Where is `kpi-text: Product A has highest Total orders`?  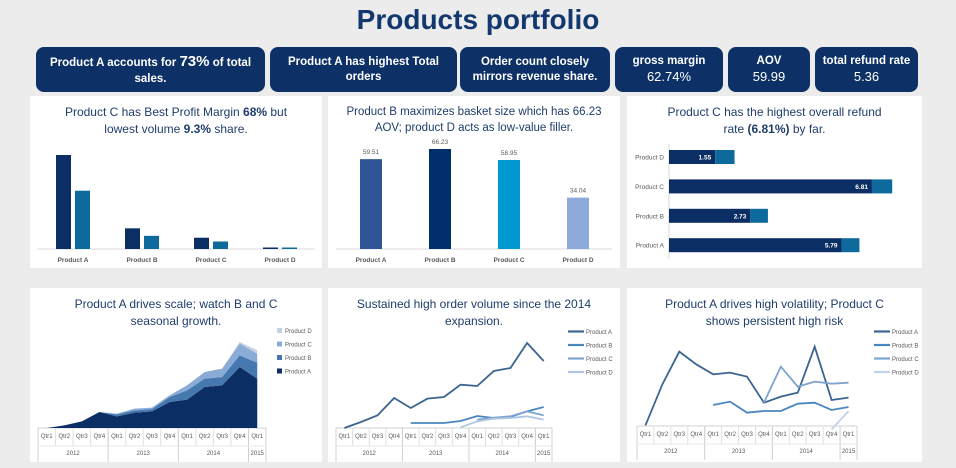
kpi-text: Product A has highest Total orders is located at coordinates (363, 69).